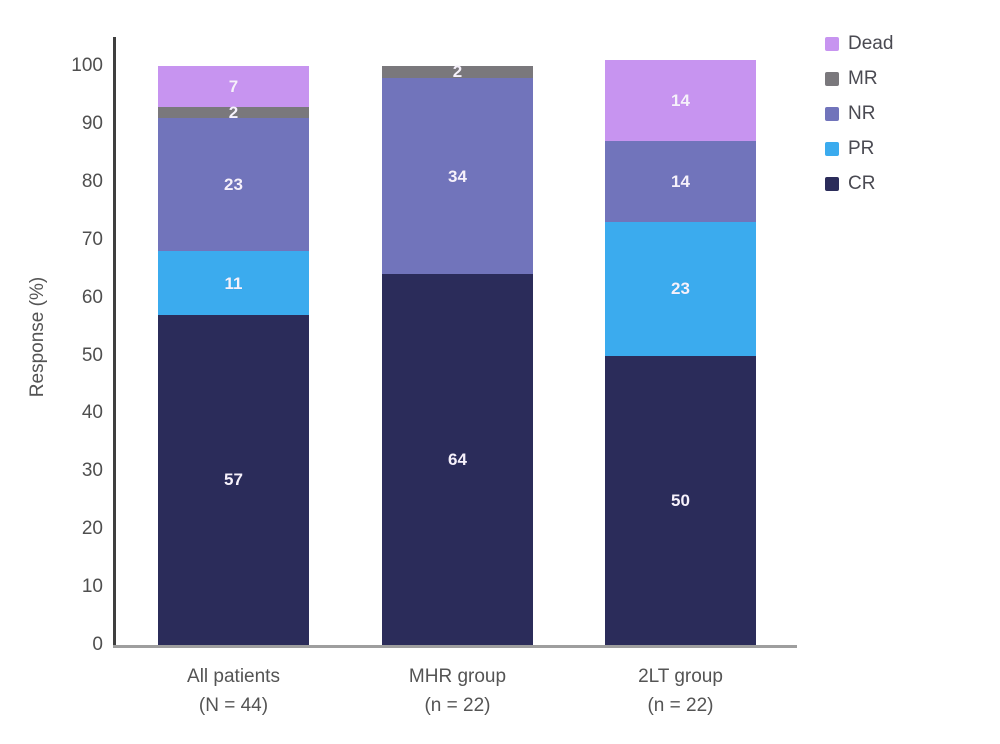 This screenshot has height=744, width=1000. What do you see at coordinates (457, 676) in the screenshot?
I see `category-name: MHR group` at bounding box center [457, 676].